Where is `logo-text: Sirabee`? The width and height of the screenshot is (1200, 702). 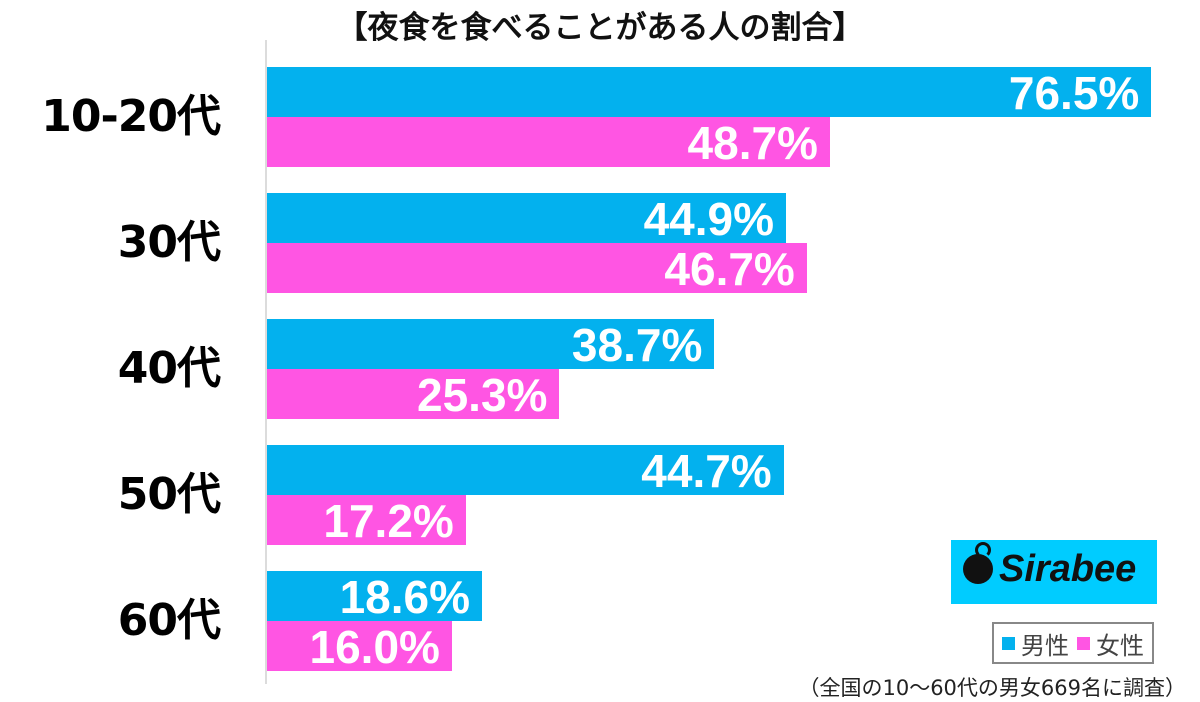 logo-text: Sirabee is located at coordinates (1068, 569).